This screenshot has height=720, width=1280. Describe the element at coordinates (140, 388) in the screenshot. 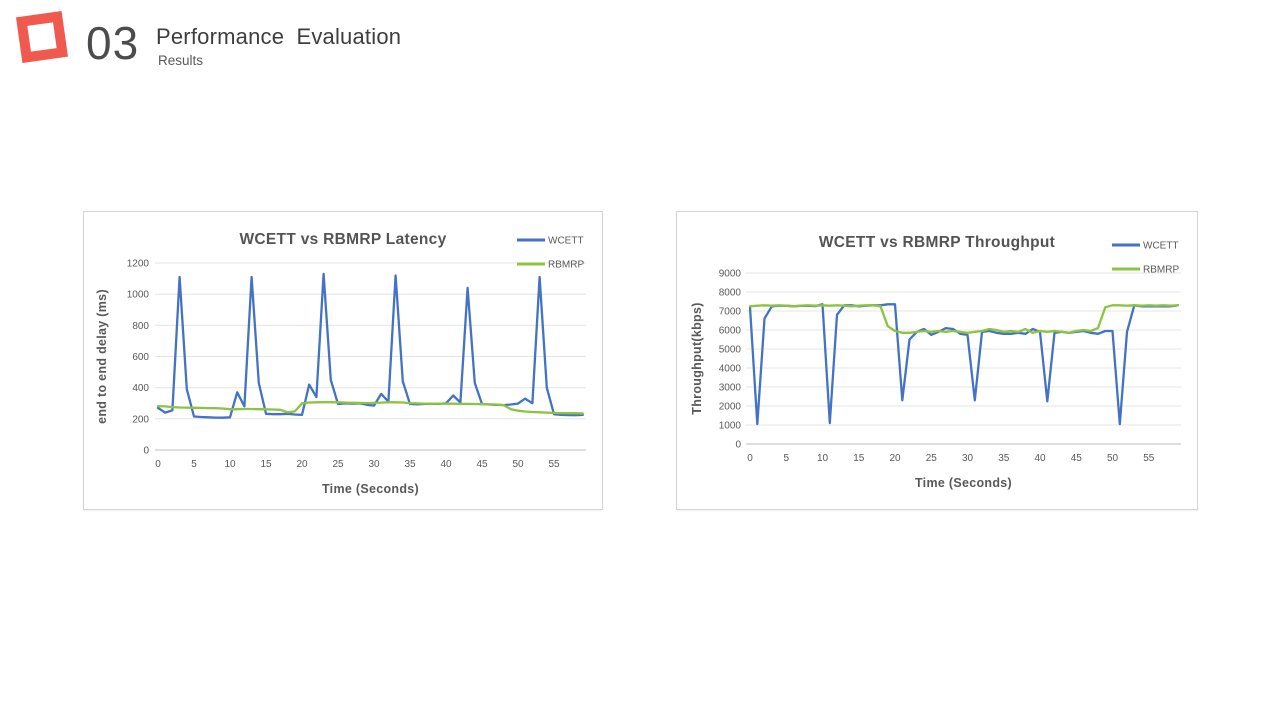

I see `svg-text: 400` at that location.